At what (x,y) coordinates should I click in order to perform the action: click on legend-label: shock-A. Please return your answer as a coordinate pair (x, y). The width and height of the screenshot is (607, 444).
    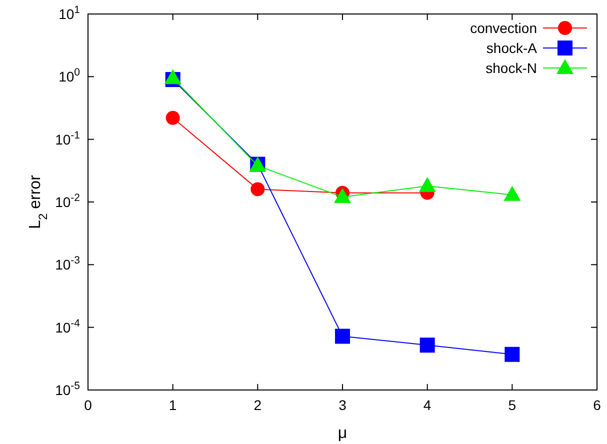
    Looking at the image, I should click on (512, 48).